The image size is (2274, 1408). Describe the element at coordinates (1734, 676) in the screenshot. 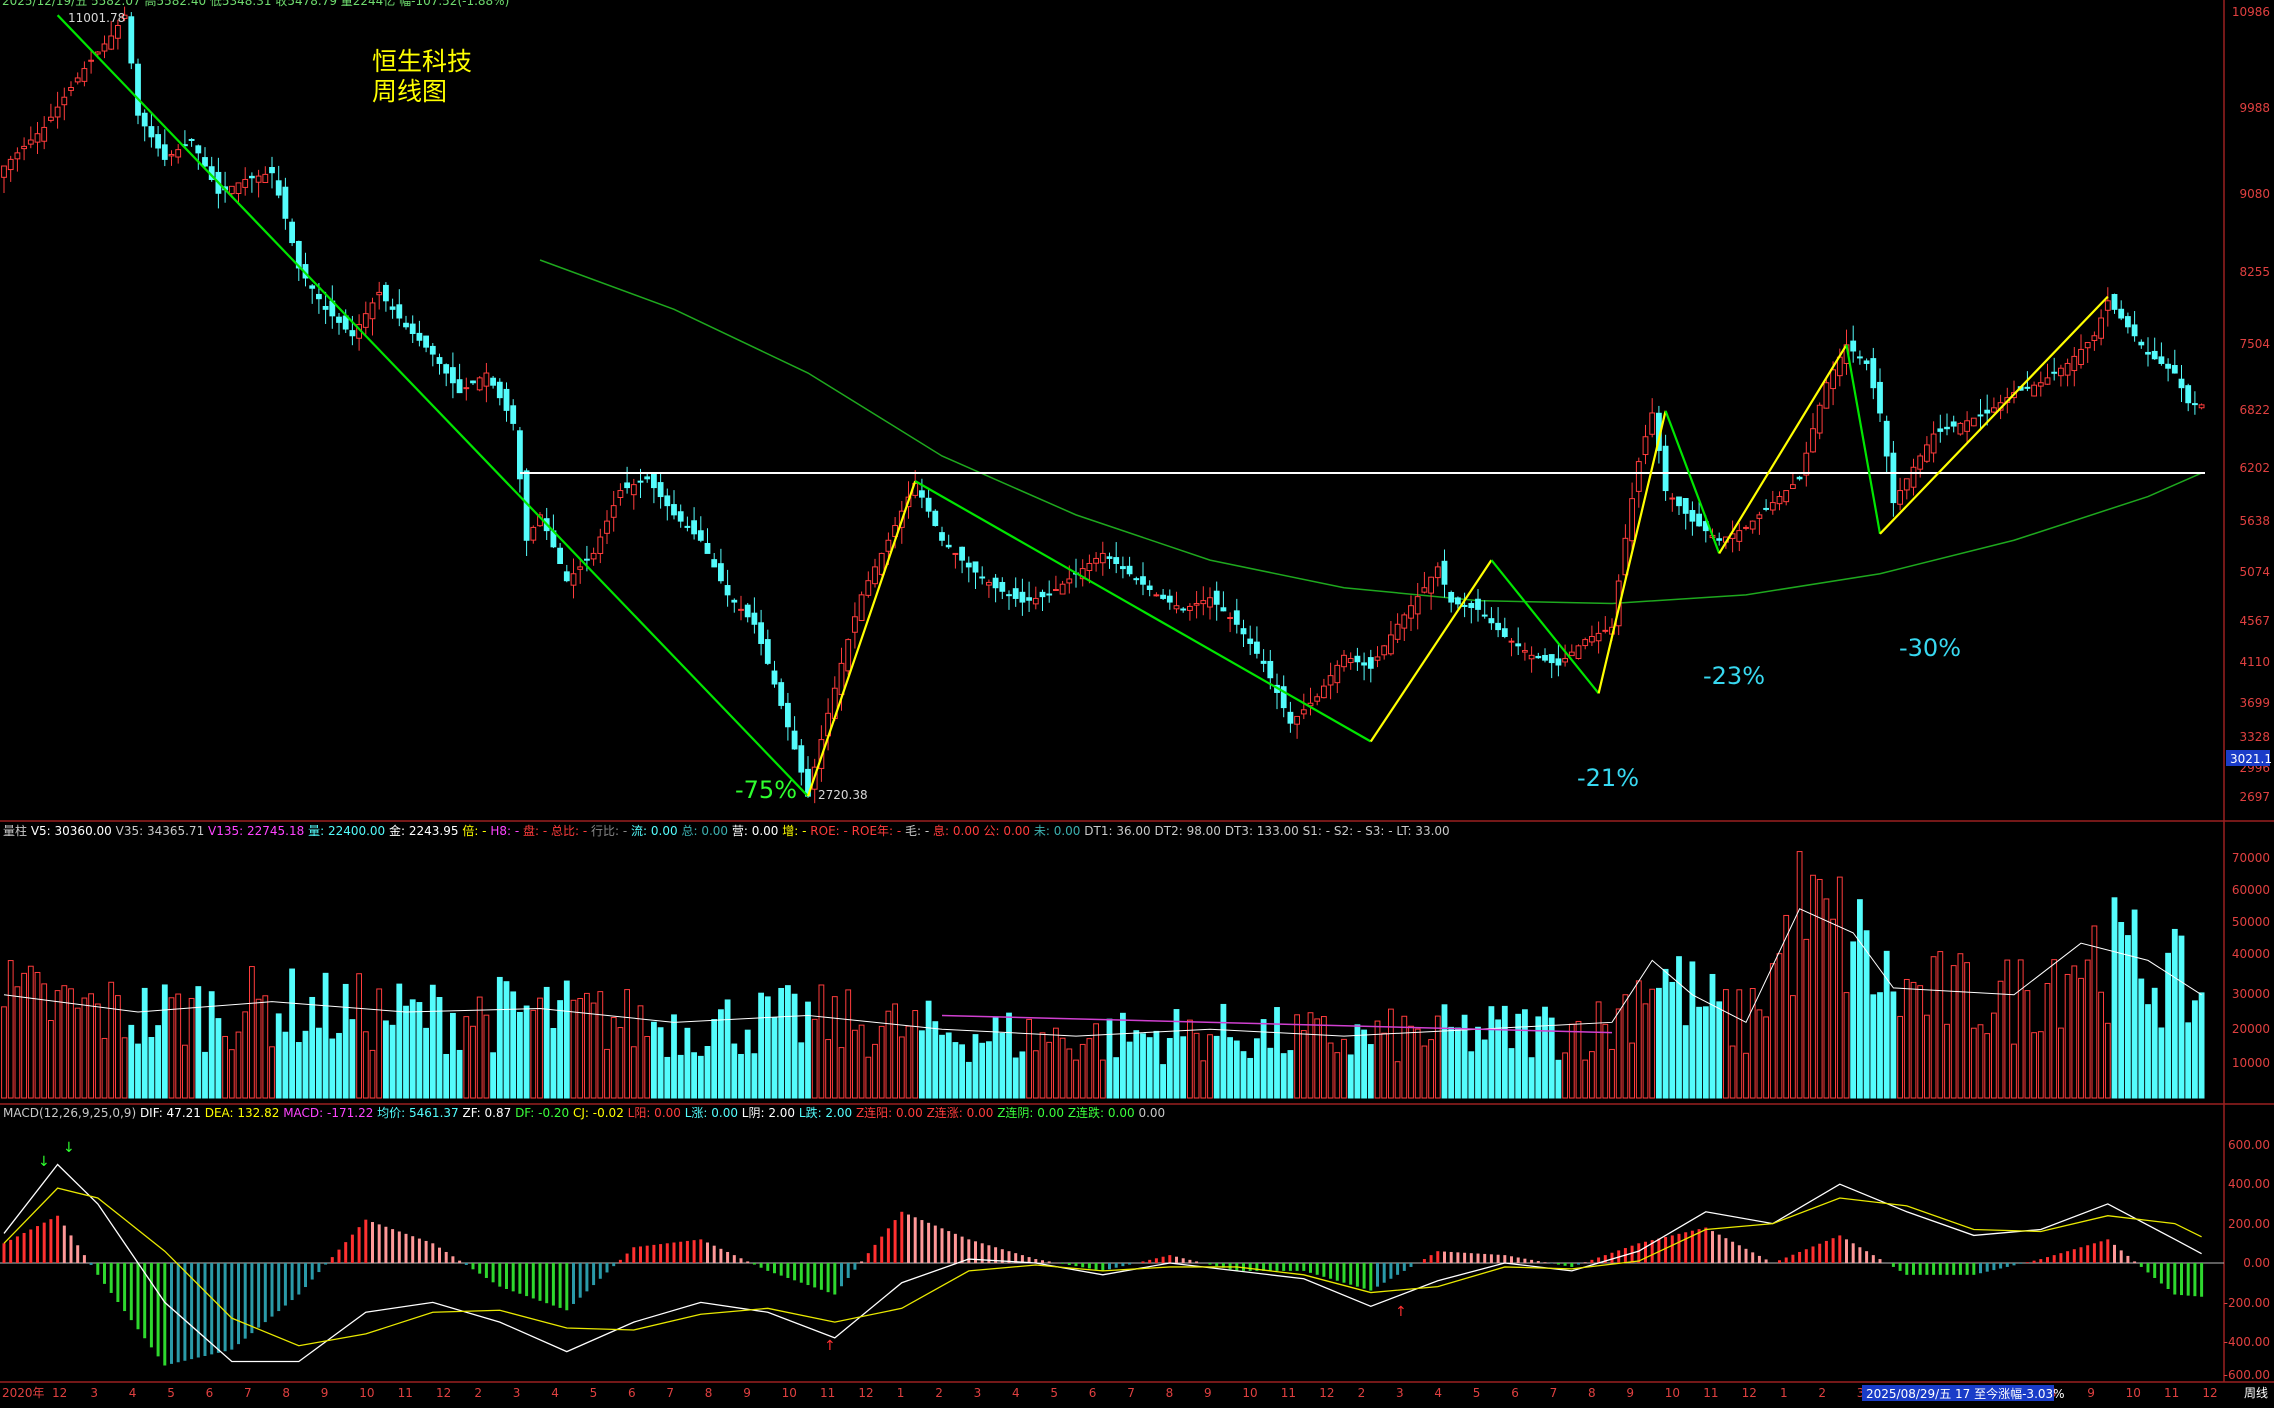

I see `pct-drop-23: -23%` at that location.